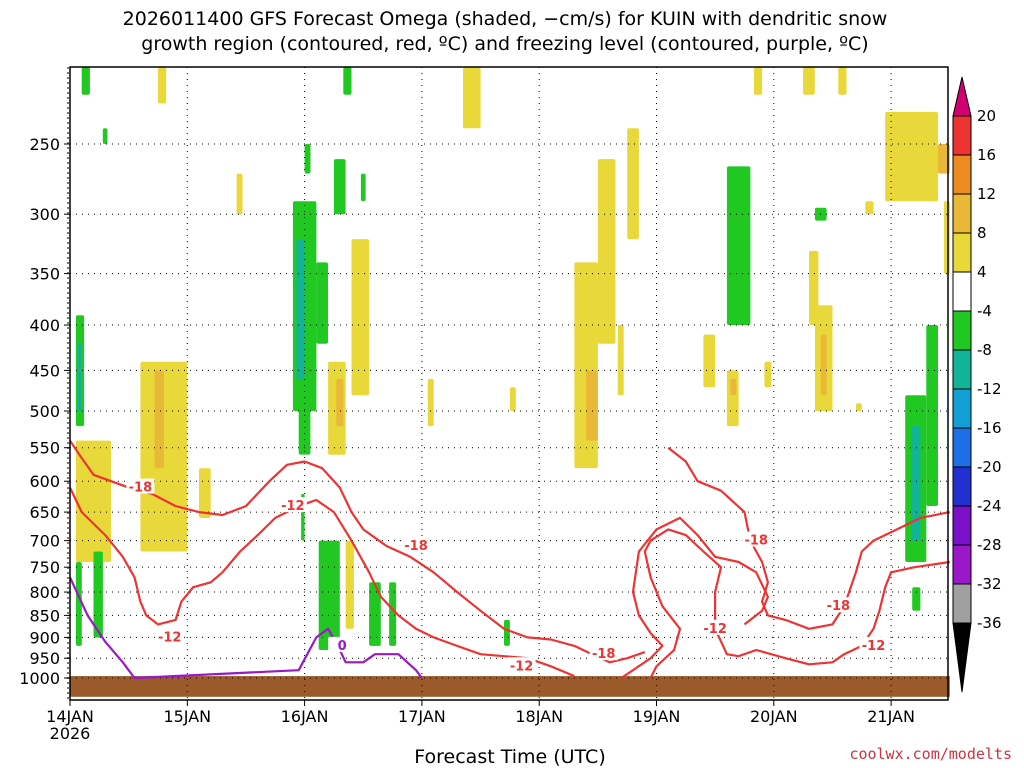  I want to click on x-year-label: 2026, so click(70, 733).